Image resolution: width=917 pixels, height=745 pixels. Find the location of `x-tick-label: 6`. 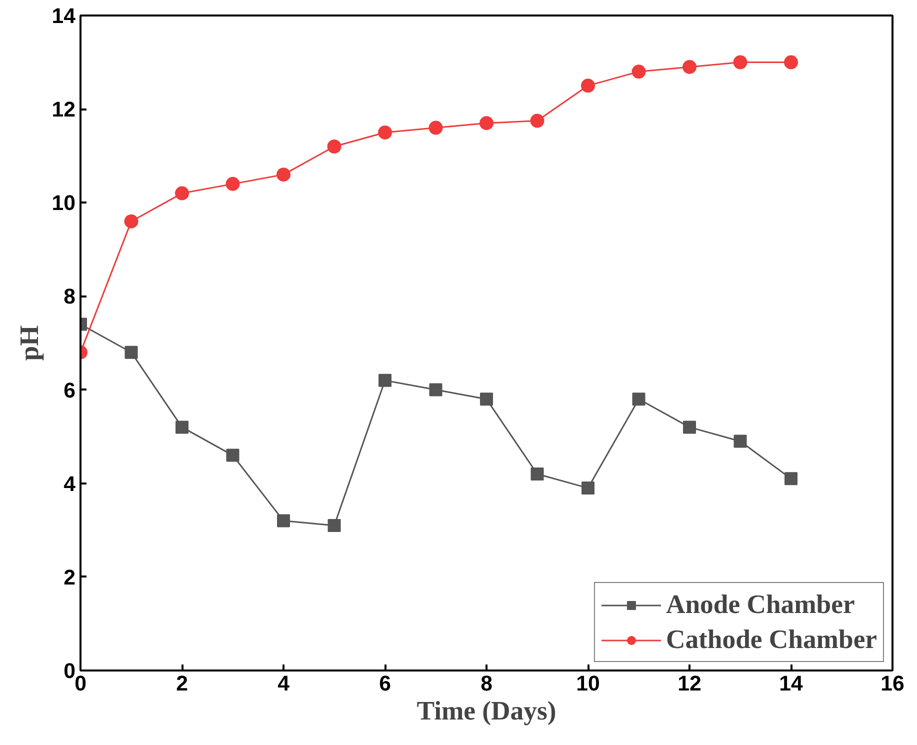

x-tick-label: 6 is located at coordinates (385, 684).